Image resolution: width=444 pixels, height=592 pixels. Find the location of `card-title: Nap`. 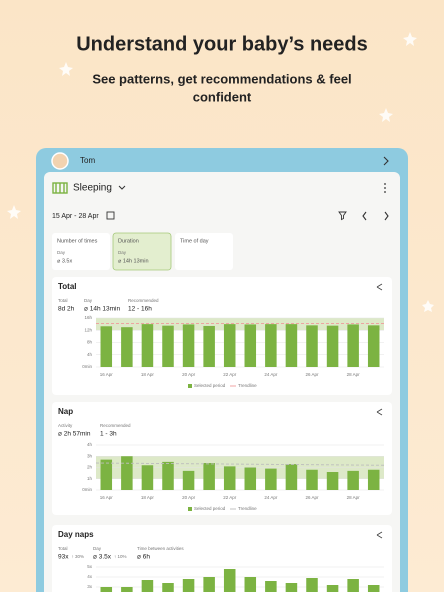

card-title: Nap is located at coordinates (65, 411).